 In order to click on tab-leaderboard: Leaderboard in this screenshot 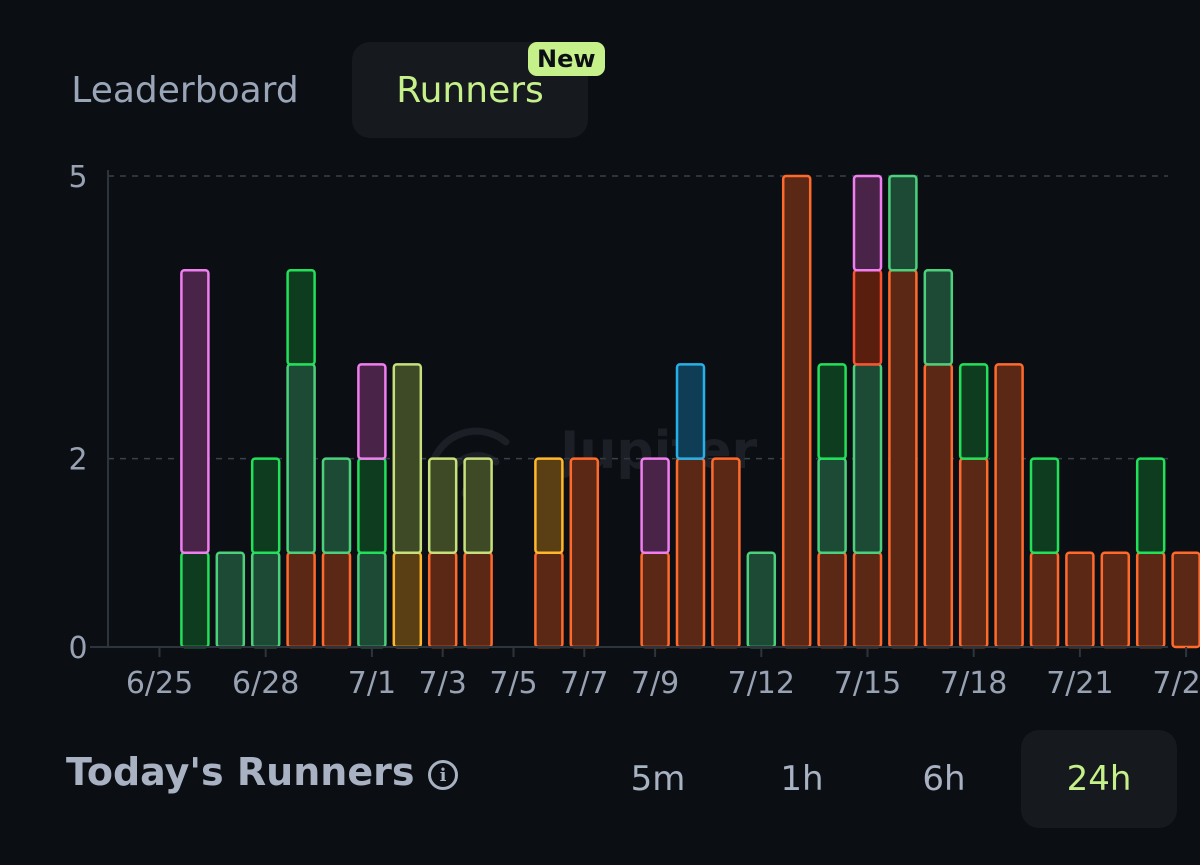, I will do `click(185, 90)`.